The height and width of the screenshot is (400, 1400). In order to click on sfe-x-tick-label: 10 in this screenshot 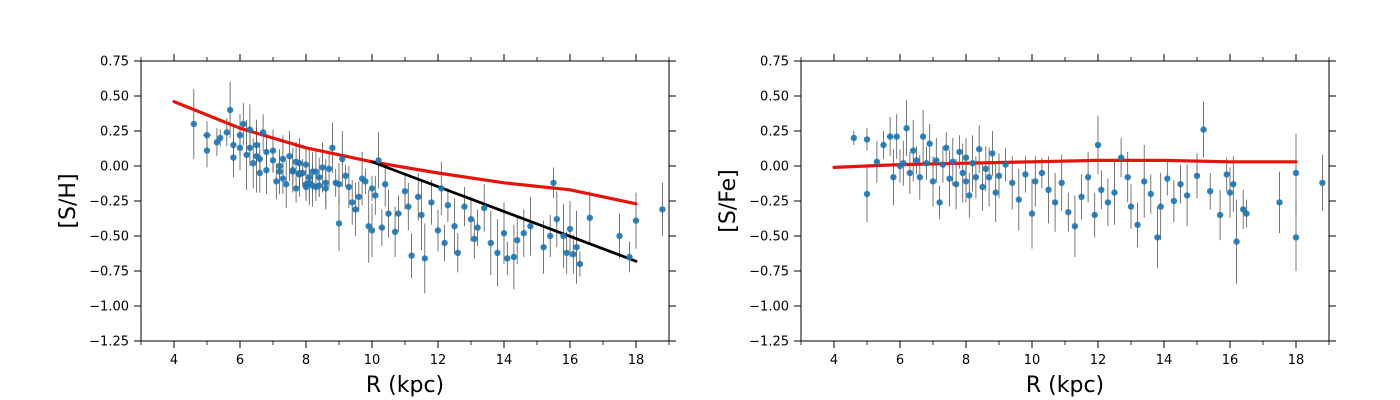, I will do `click(1032, 360)`.